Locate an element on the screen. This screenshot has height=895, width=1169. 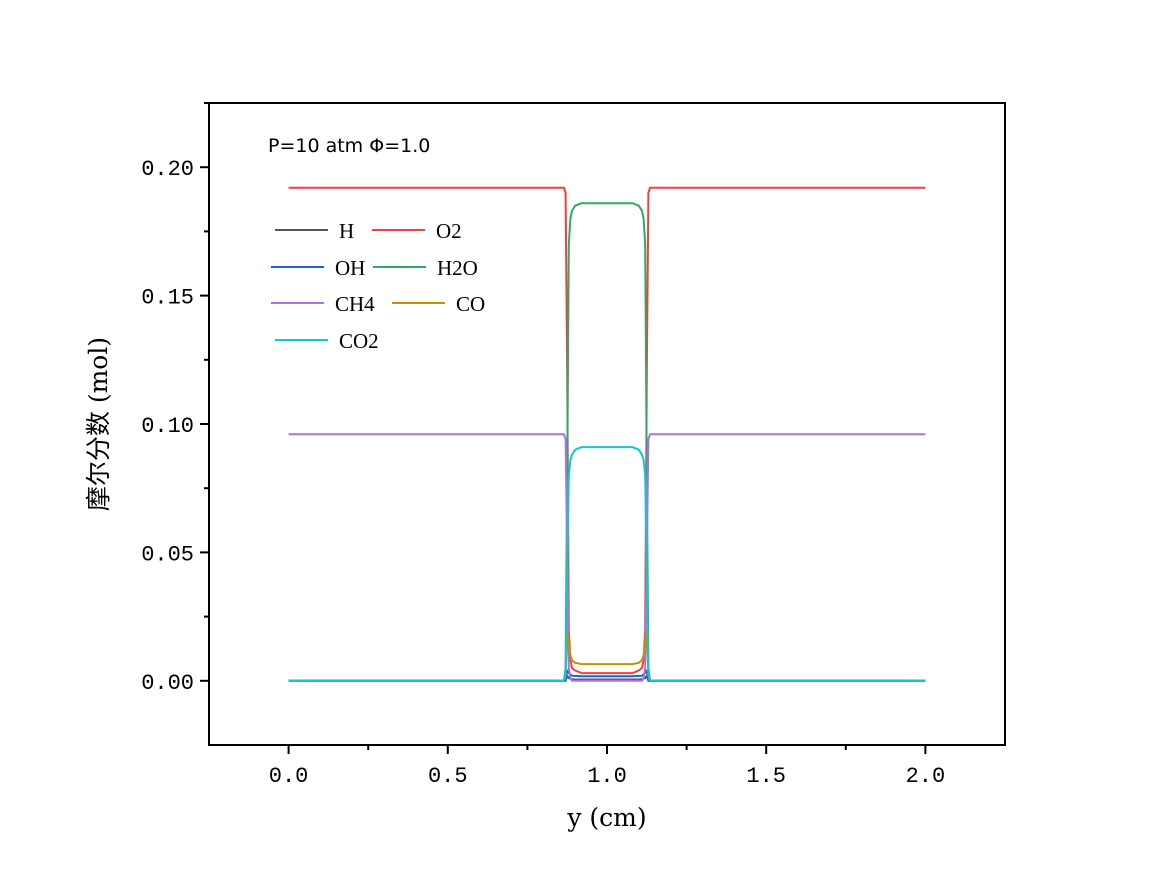
x-axis-label: y (cm) is located at coordinates (606, 817).